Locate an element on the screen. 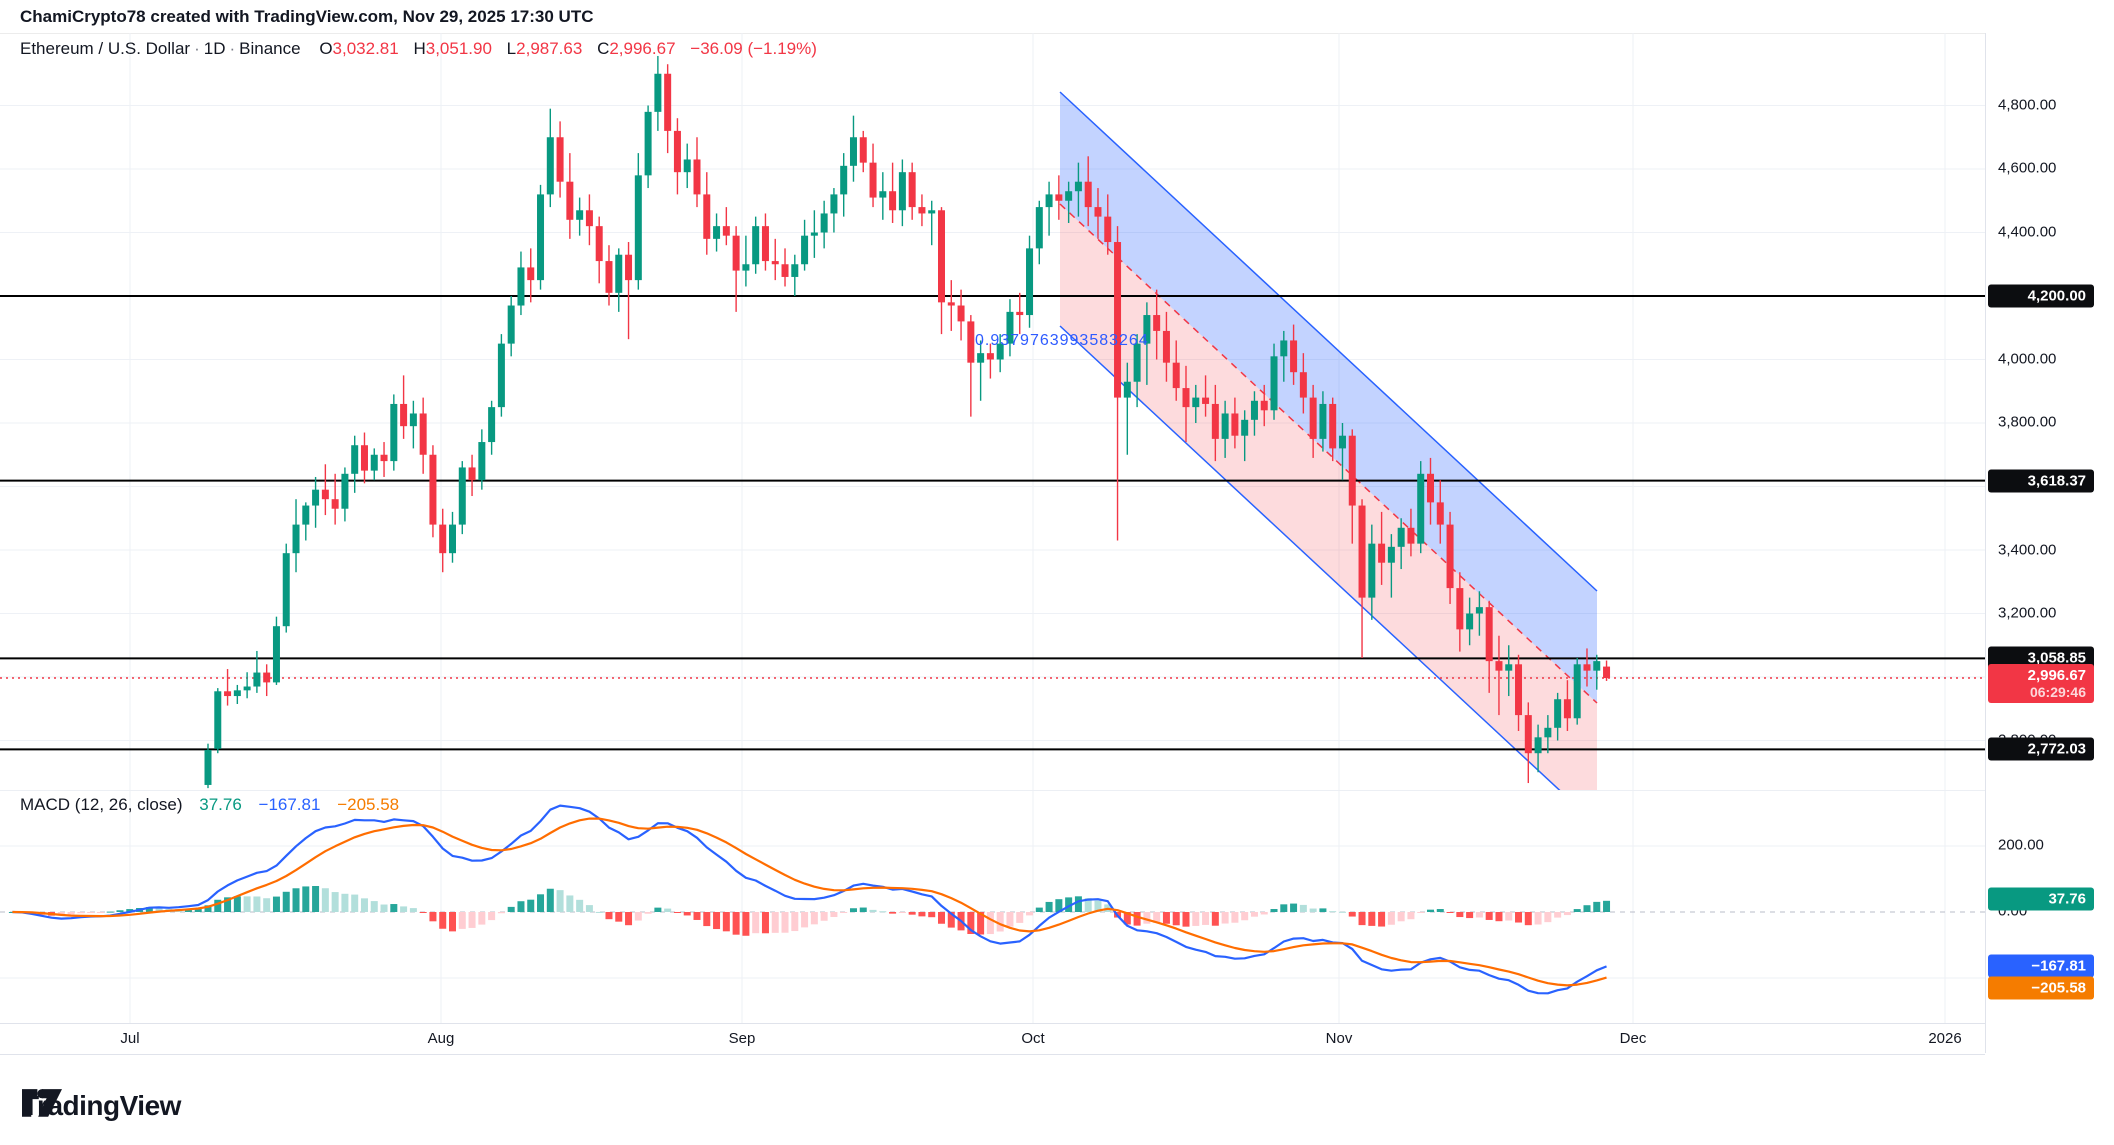 The image size is (2114, 1145). macd-title: MACD (12, 26, close) is located at coordinates (101, 804).